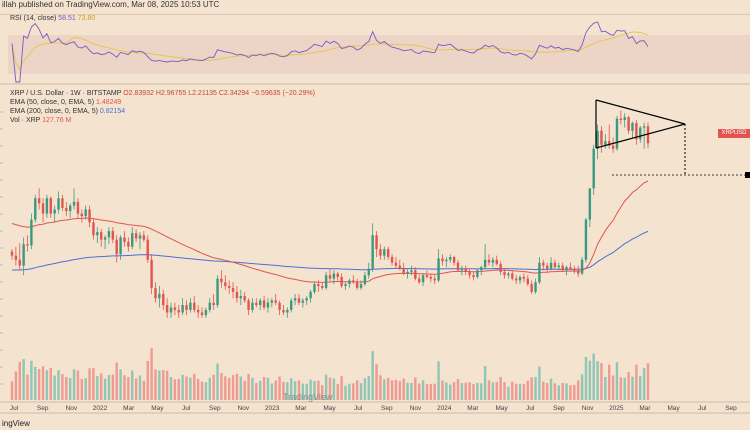 This screenshot has width=750, height=430. Describe the element at coordinates (473, 408) in the screenshot. I see `time-tick-label: Mar` at that location.